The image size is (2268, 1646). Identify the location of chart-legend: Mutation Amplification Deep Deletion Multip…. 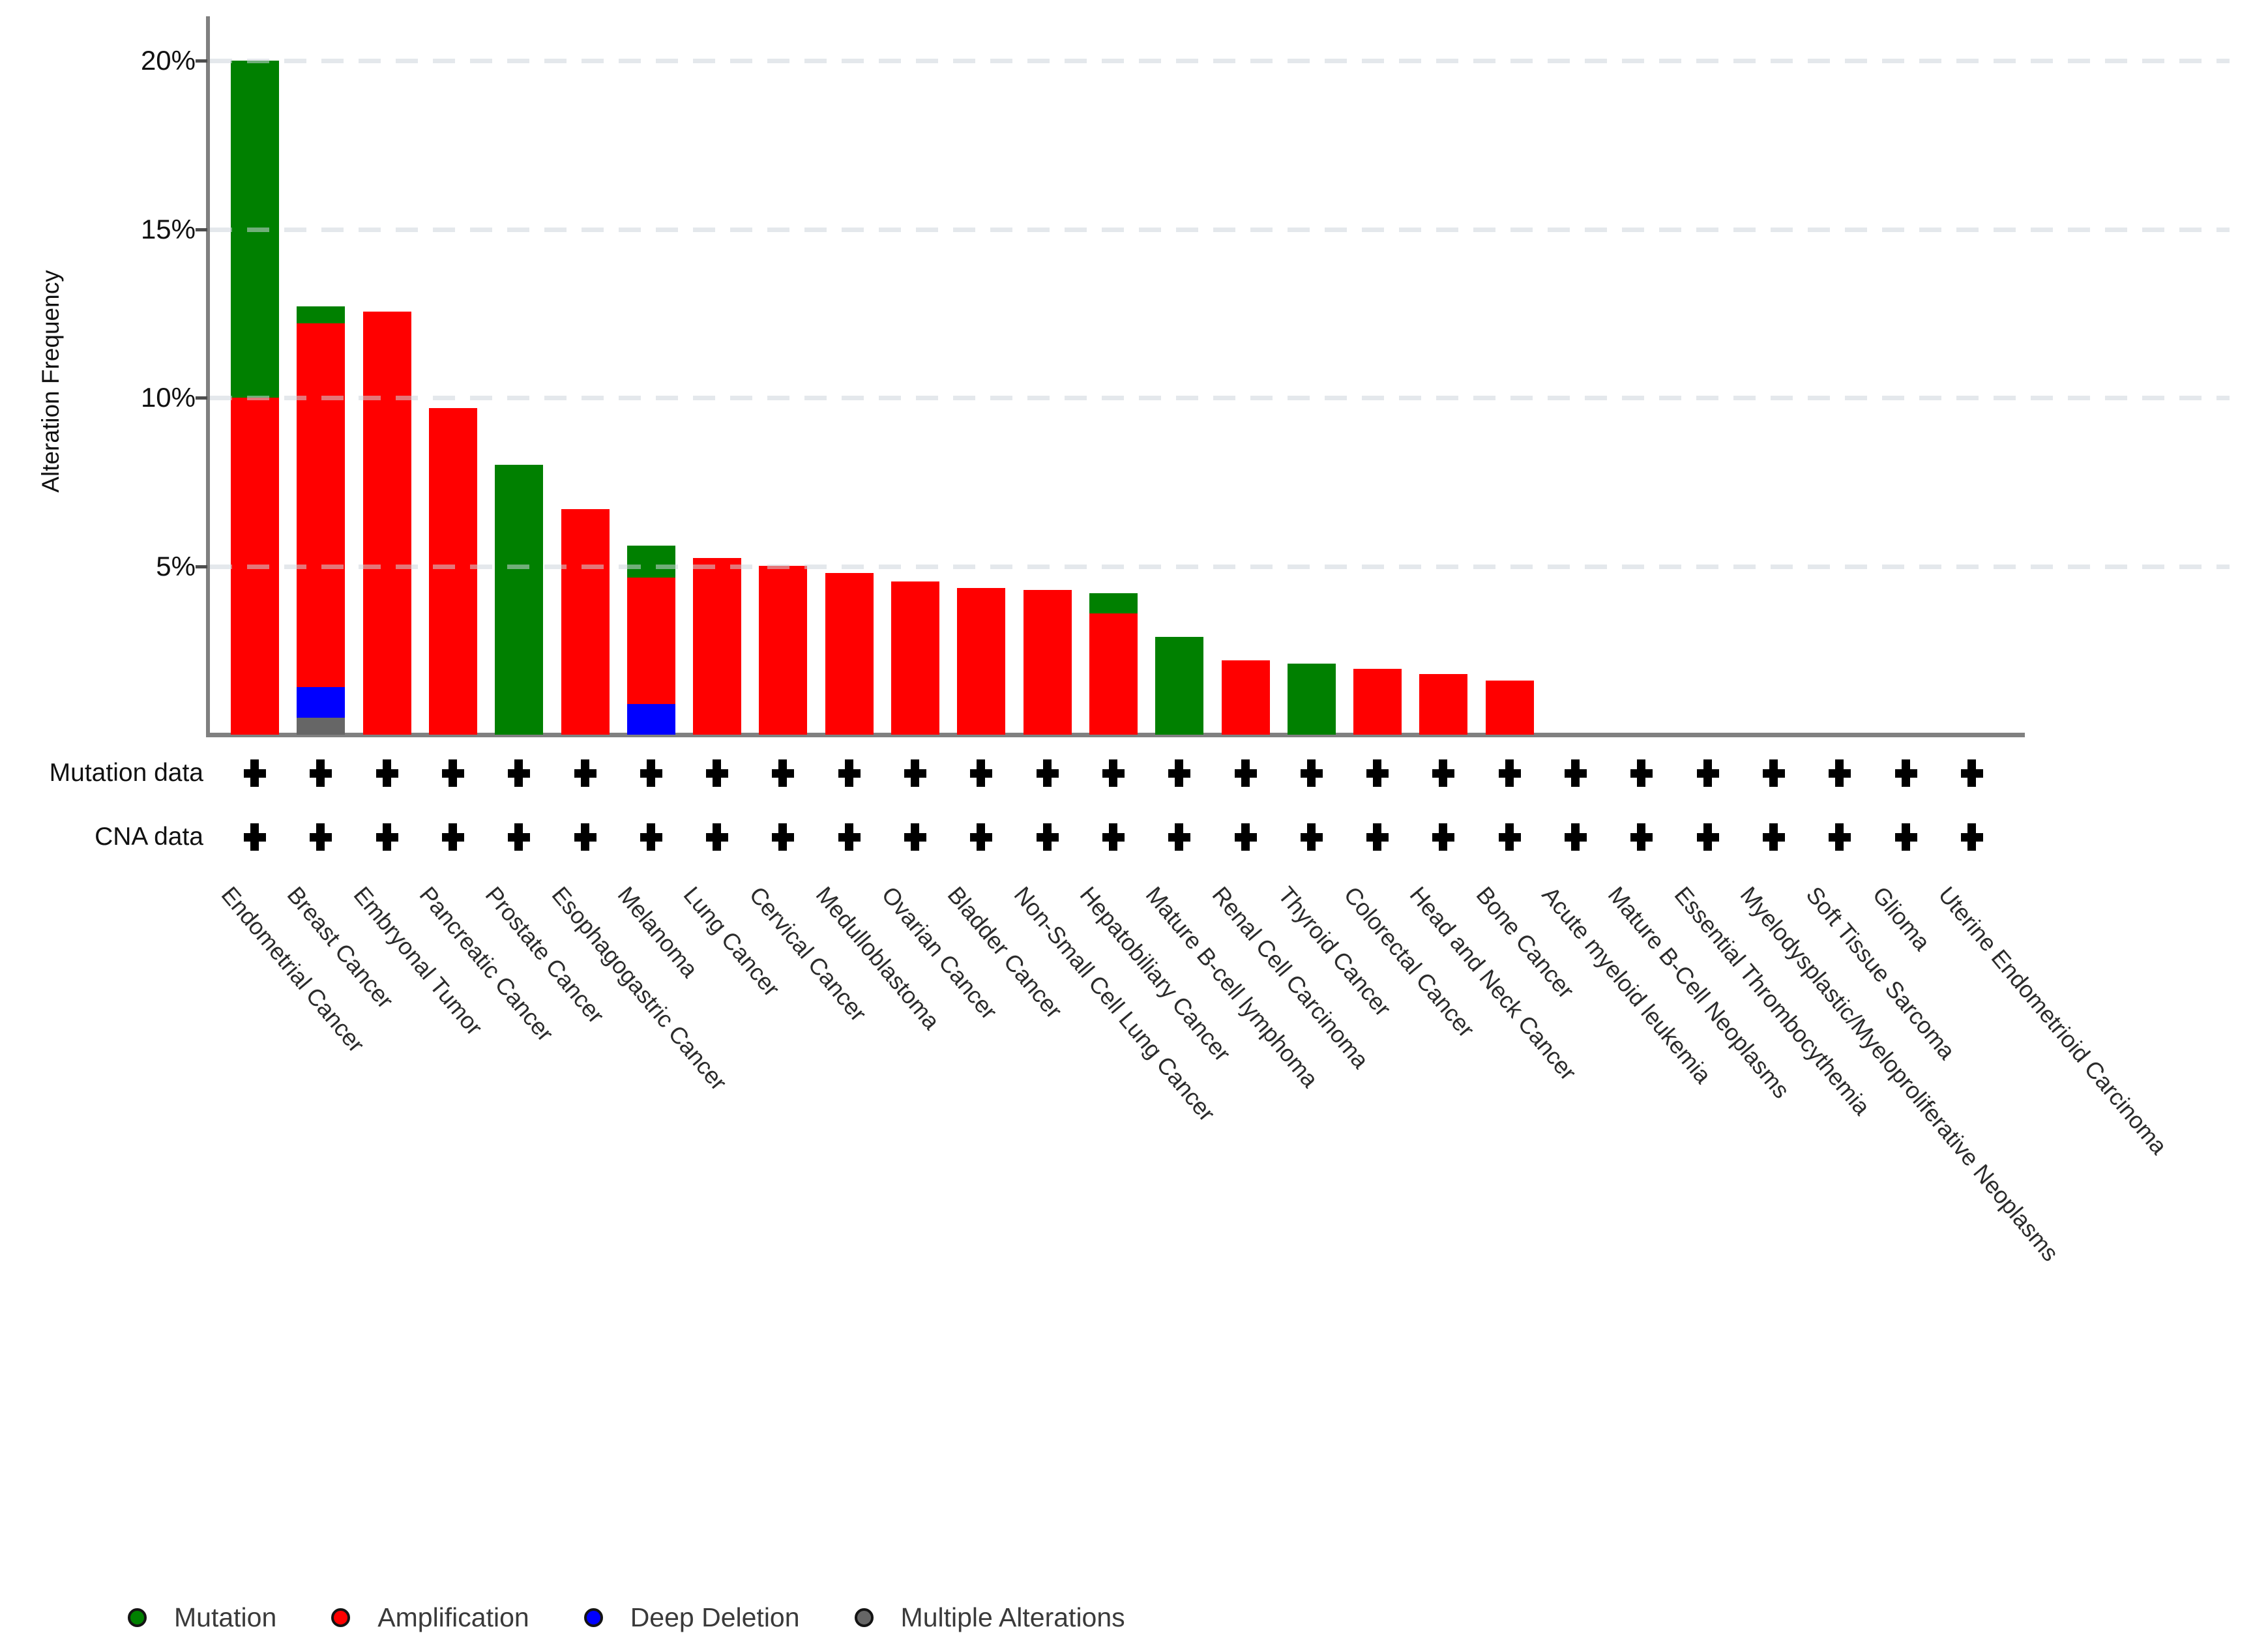
(626, 1618).